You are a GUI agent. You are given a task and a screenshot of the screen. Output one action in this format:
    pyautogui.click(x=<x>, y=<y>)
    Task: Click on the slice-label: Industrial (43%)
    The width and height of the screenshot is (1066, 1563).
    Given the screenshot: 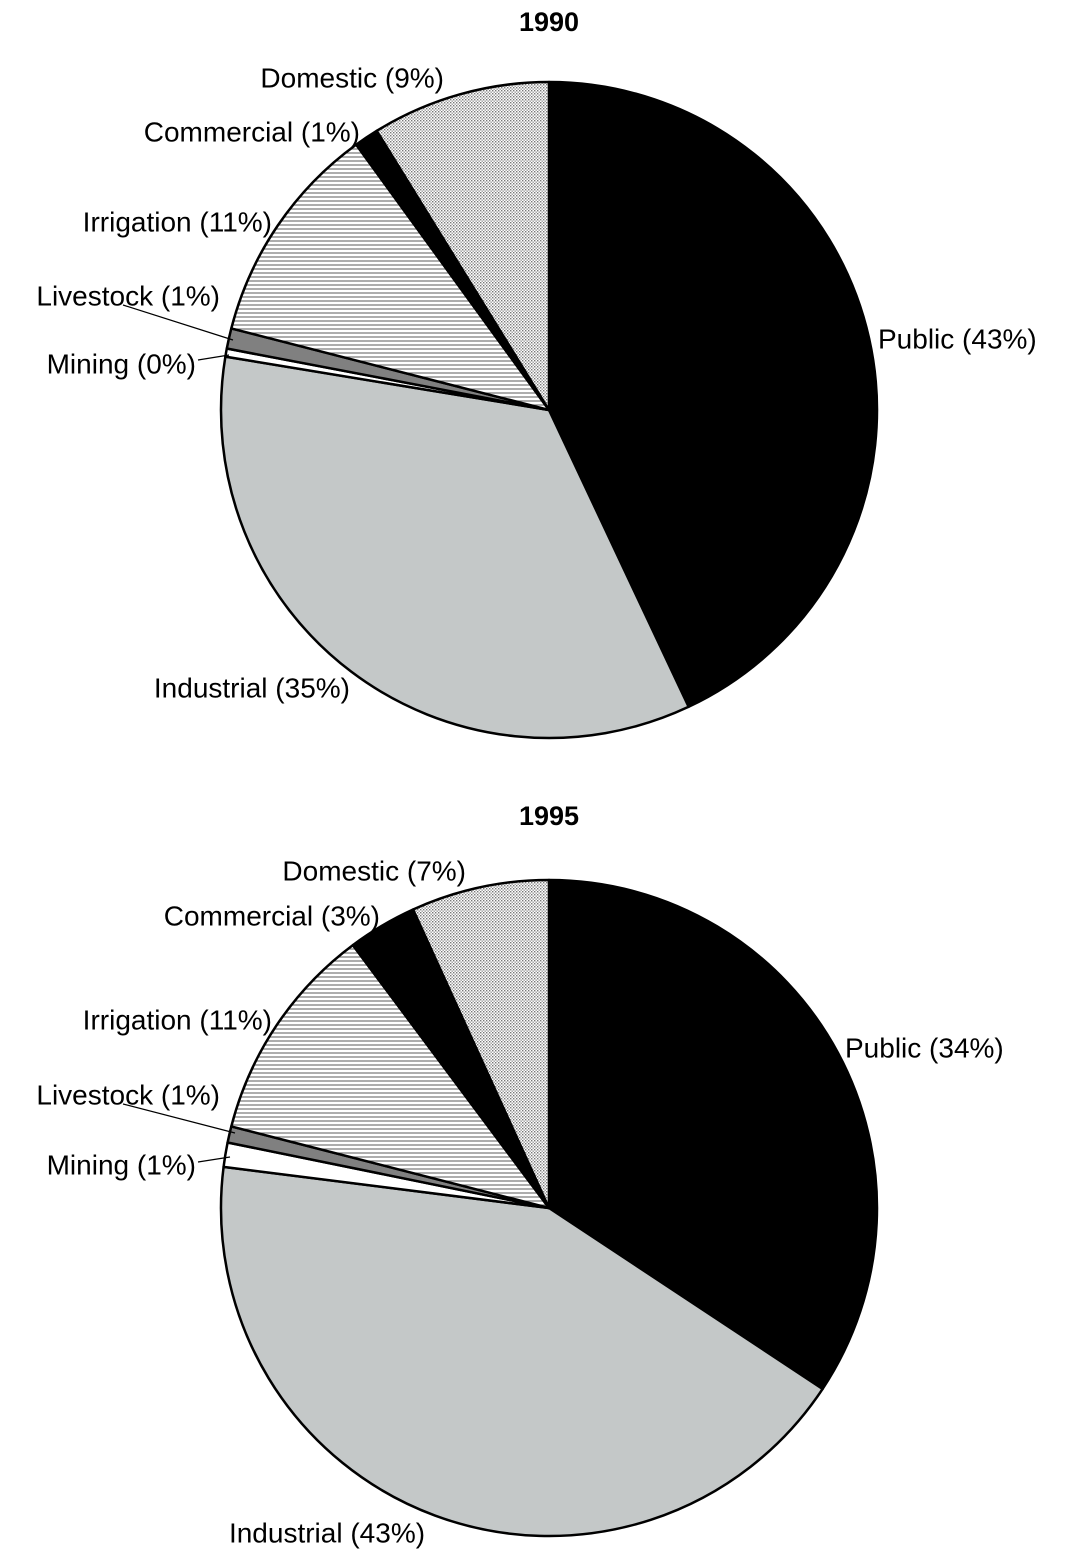 What is the action you would take?
    pyautogui.click(x=327, y=1532)
    